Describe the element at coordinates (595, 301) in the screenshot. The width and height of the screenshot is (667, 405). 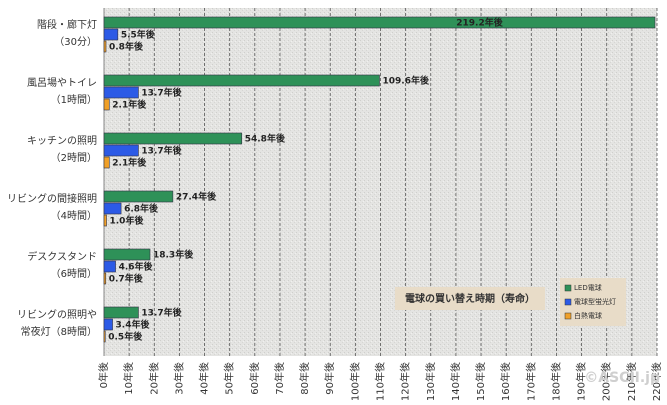
I see `legend-label: 電球型蛍光灯` at that location.